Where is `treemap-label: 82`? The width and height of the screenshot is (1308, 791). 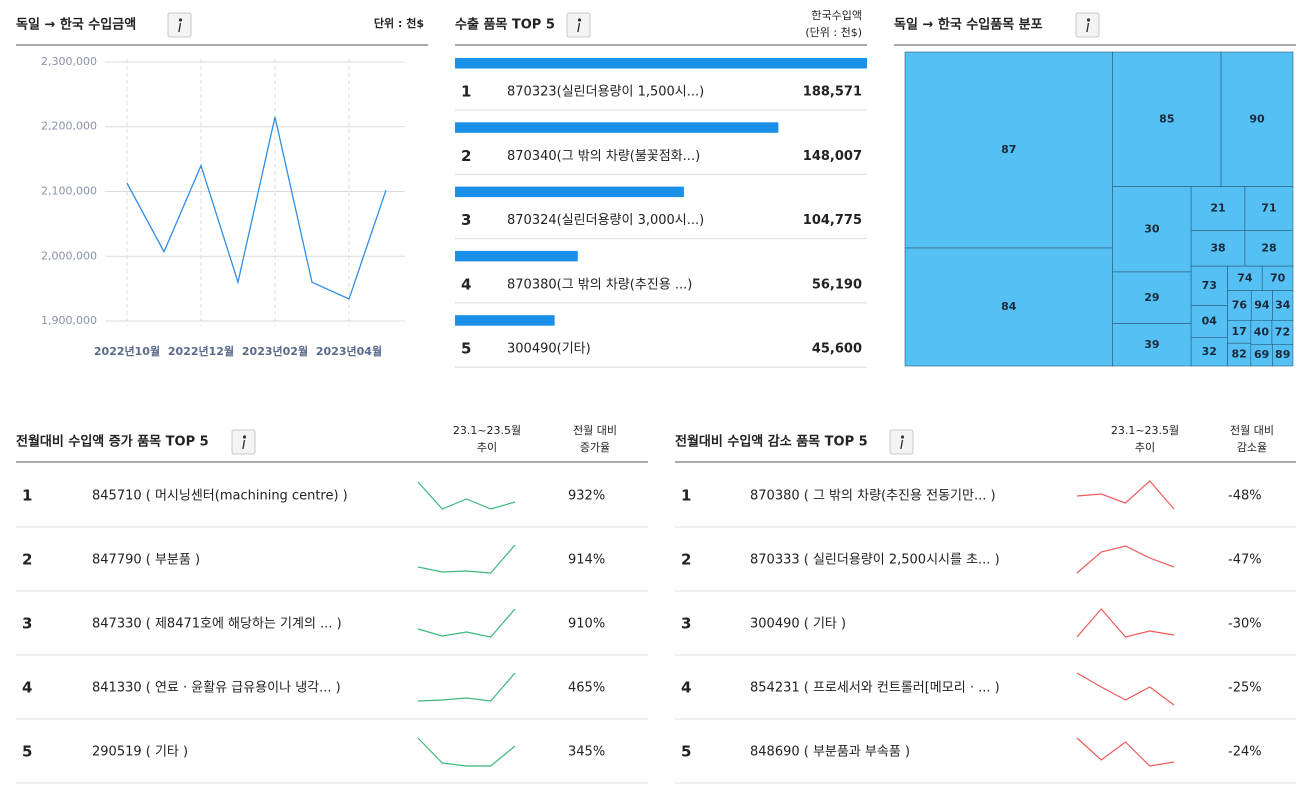
treemap-label: 82 is located at coordinates (1239, 354).